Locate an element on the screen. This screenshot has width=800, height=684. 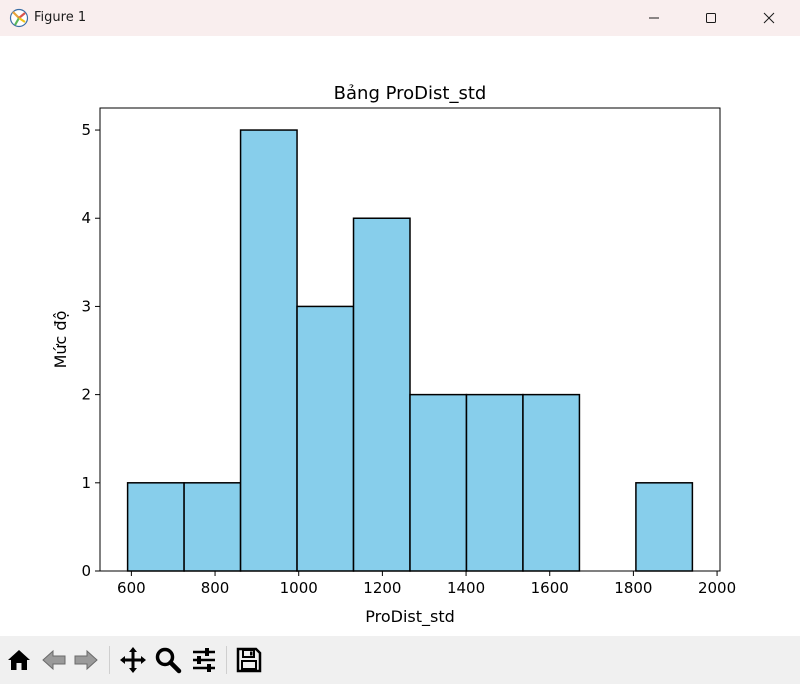
save-floppy-icon is located at coordinates (249, 660).